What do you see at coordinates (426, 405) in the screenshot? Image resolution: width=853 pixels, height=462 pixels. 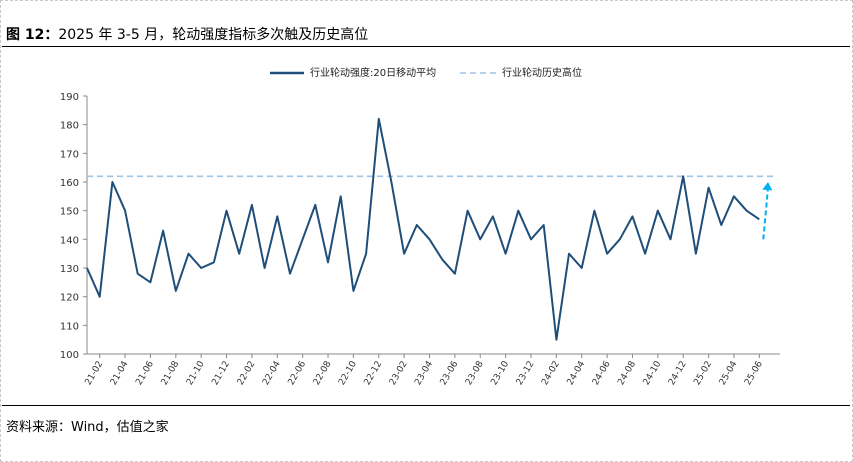 I see `source-rule` at bounding box center [426, 405].